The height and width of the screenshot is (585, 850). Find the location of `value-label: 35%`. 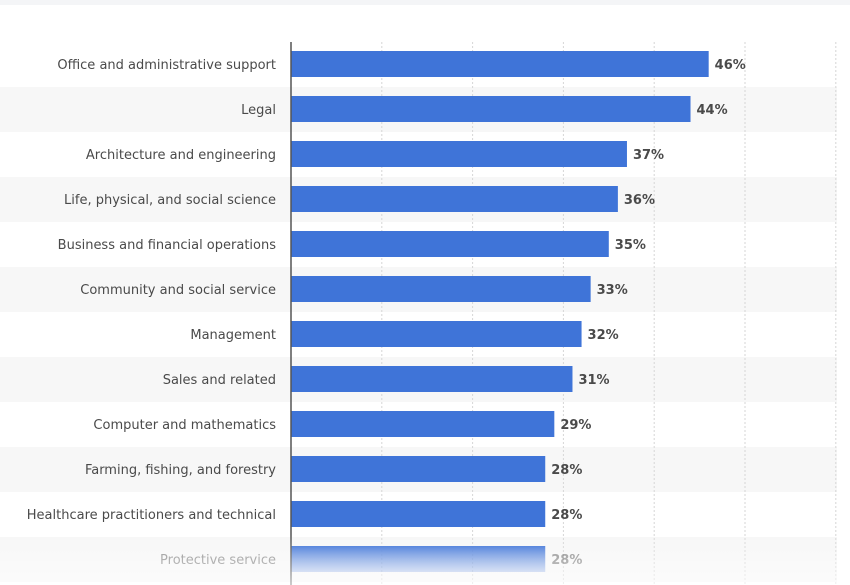

value-label: 35% is located at coordinates (630, 245).